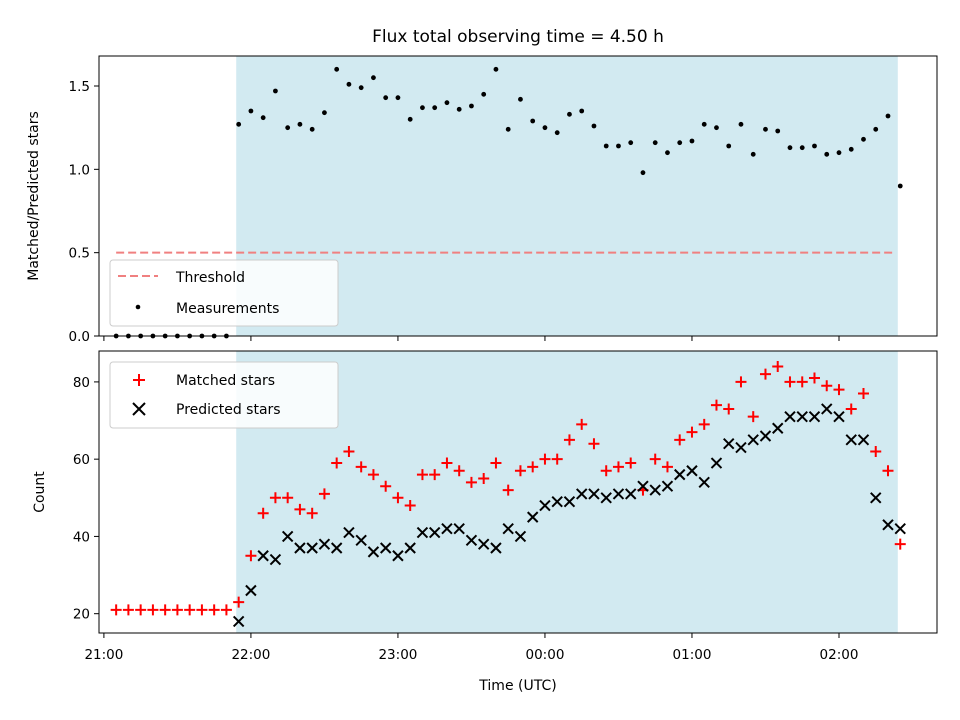 Image resolution: width=960 pixels, height=720 pixels. I want to click on count-legend: Matched stars Predicted stars, so click(224, 395).